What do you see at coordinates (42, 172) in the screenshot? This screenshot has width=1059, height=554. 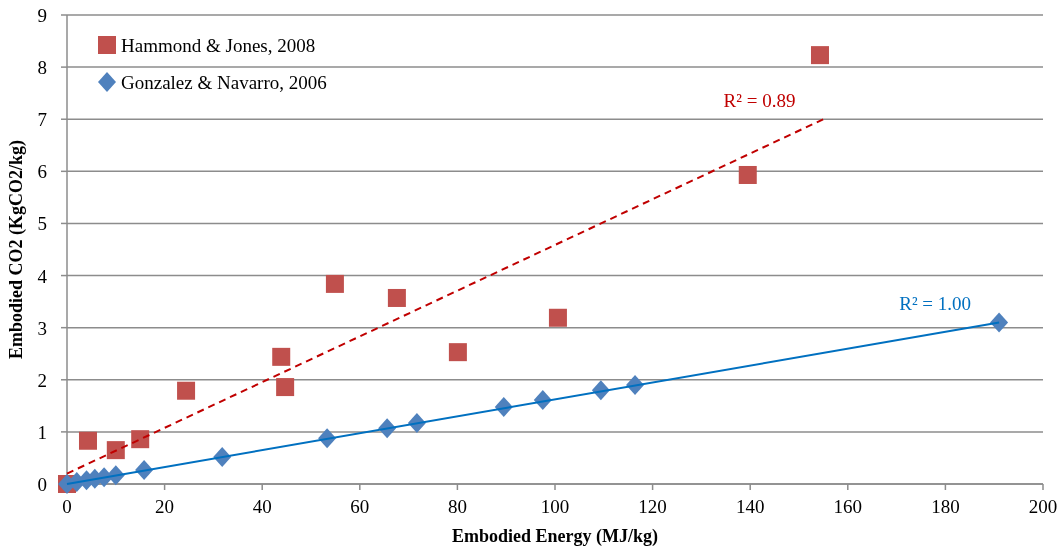 I see `y-tick-label: 6` at bounding box center [42, 172].